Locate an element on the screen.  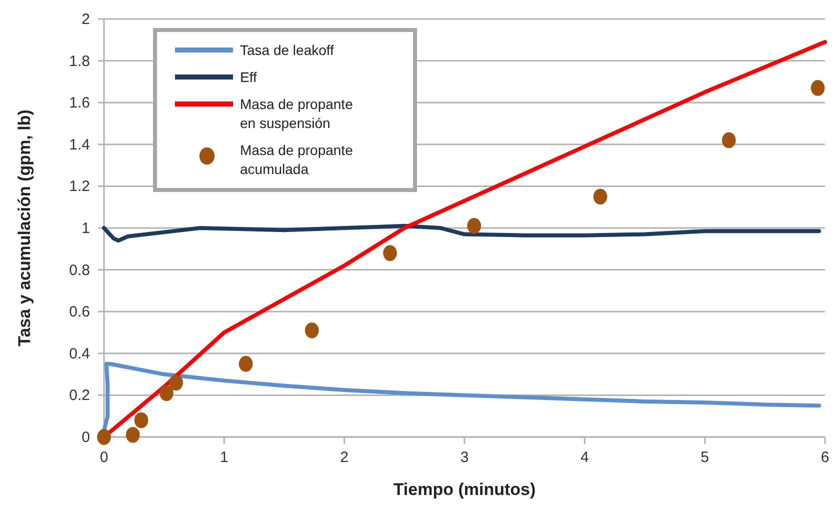
y-tick-label: 1.4 is located at coordinates (79, 145).